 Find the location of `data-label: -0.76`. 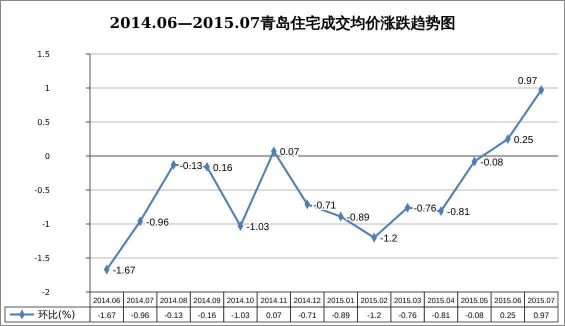

data-label: -0.76 is located at coordinates (408, 315).